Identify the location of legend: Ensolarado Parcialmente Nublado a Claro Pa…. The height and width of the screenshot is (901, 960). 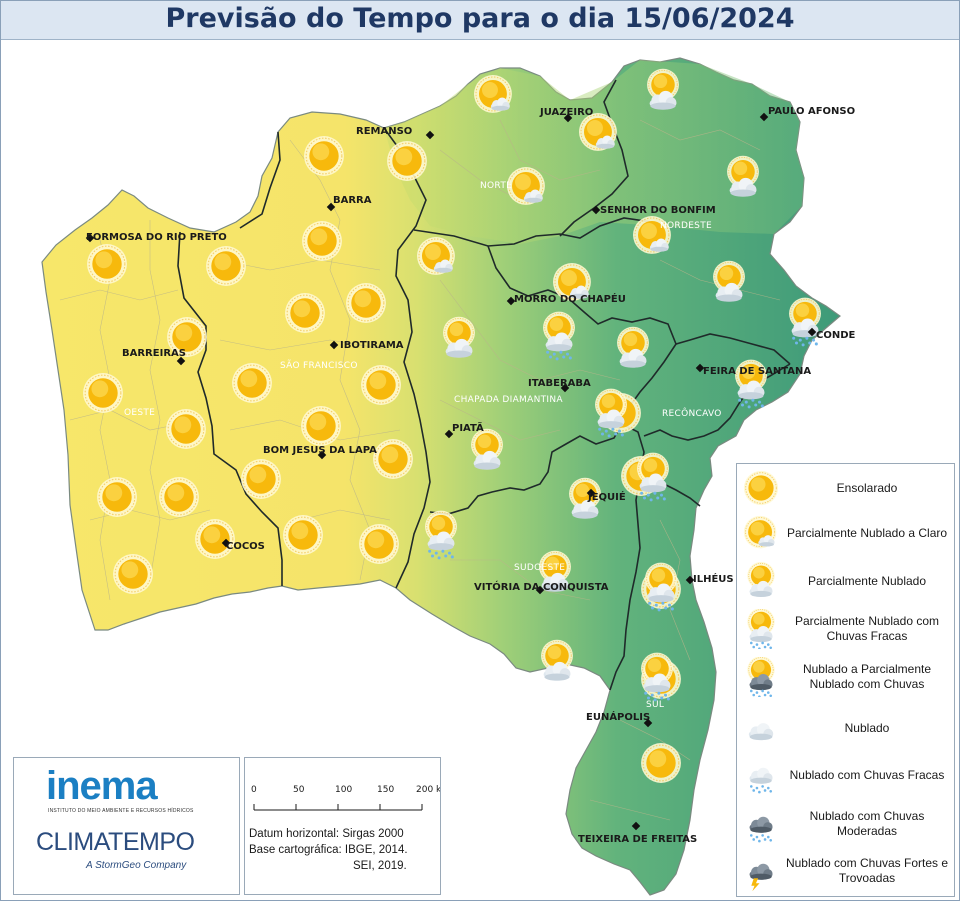
(845, 680).